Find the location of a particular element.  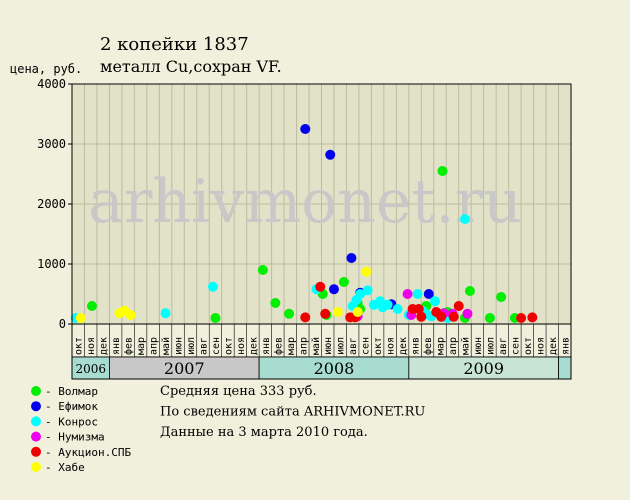

y-tick-label: 4000 is located at coordinates (51, 84).